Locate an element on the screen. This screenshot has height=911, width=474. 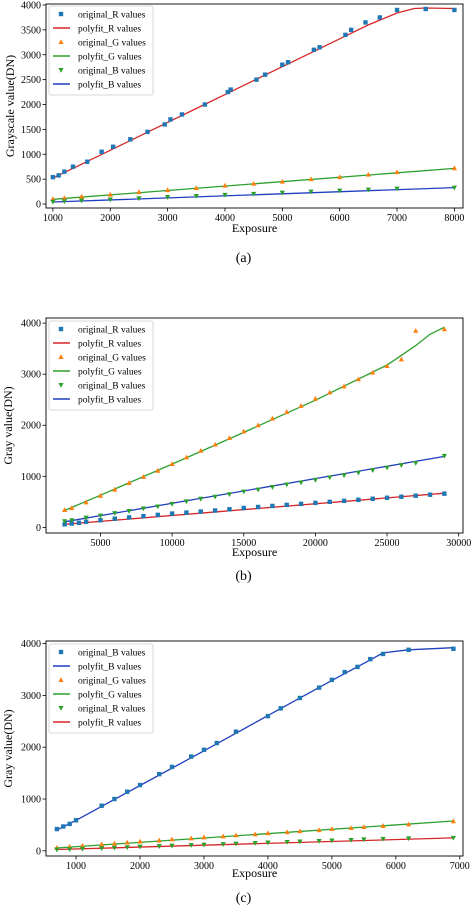
y-tick-label: 500 is located at coordinates (33, 180).